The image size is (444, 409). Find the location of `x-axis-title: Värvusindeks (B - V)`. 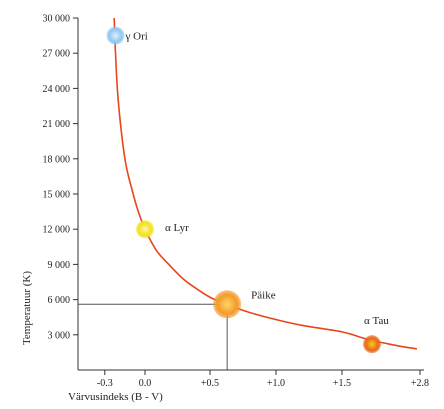

x-axis-title: Värvusindeks (B - V) is located at coordinates (115, 397).